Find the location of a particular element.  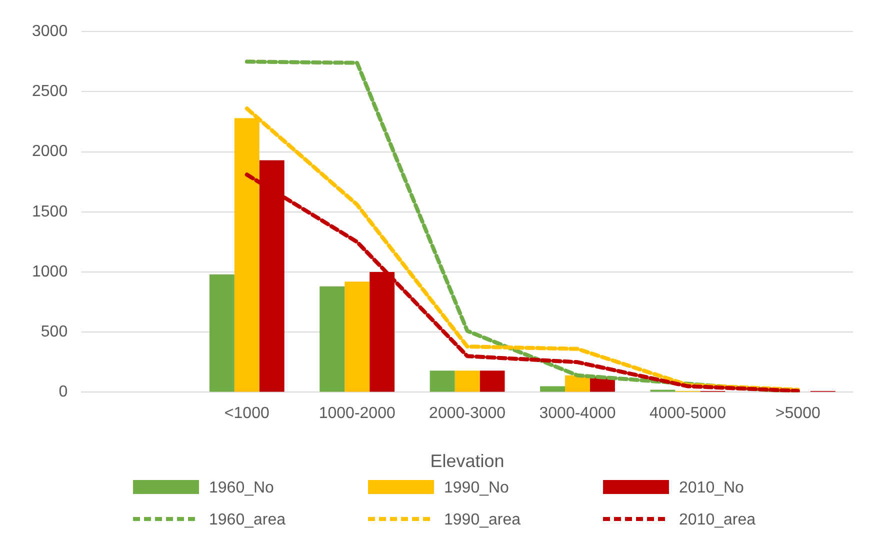

x-tick-label: <1000 is located at coordinates (247, 413).